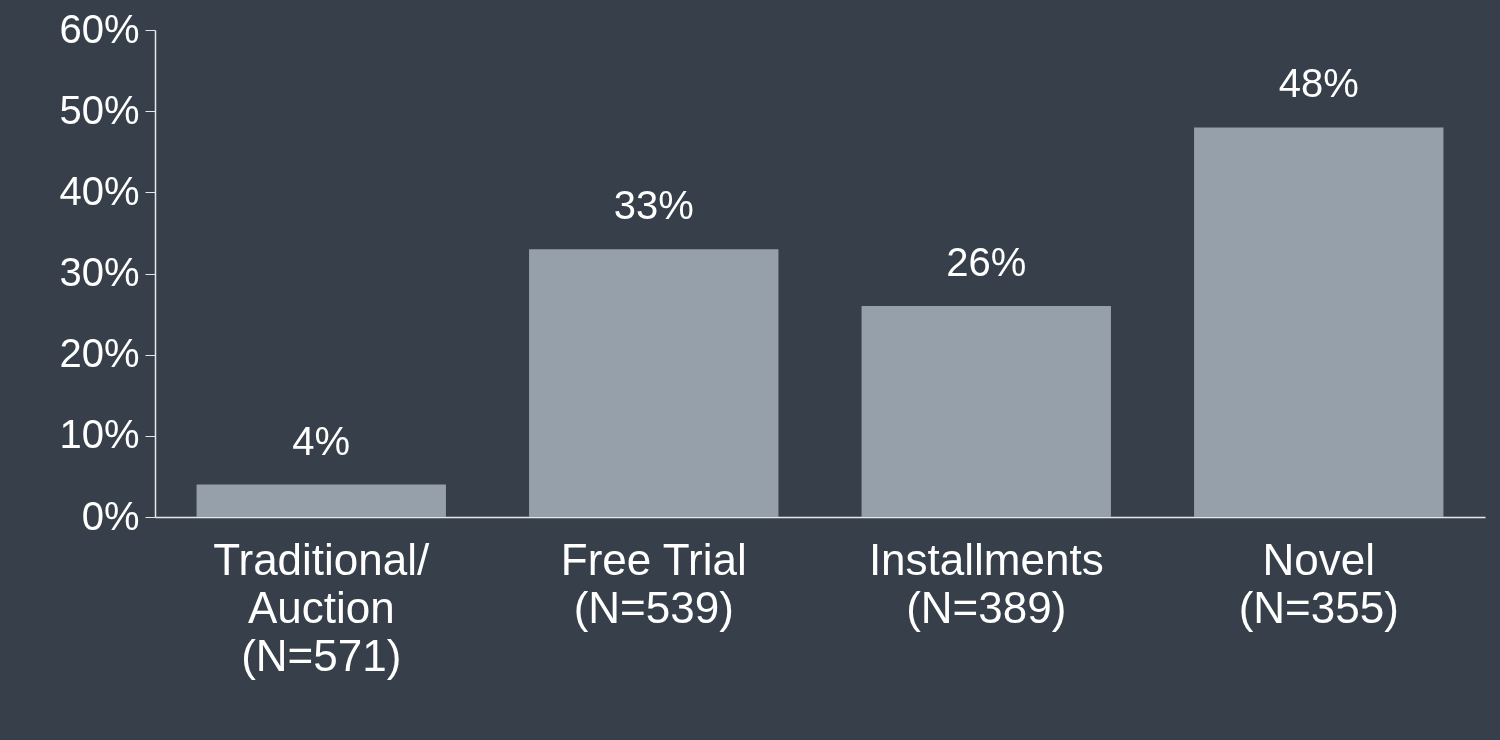 The image size is (1500, 740). What do you see at coordinates (653, 205) in the screenshot?
I see `data-label: 33%` at bounding box center [653, 205].